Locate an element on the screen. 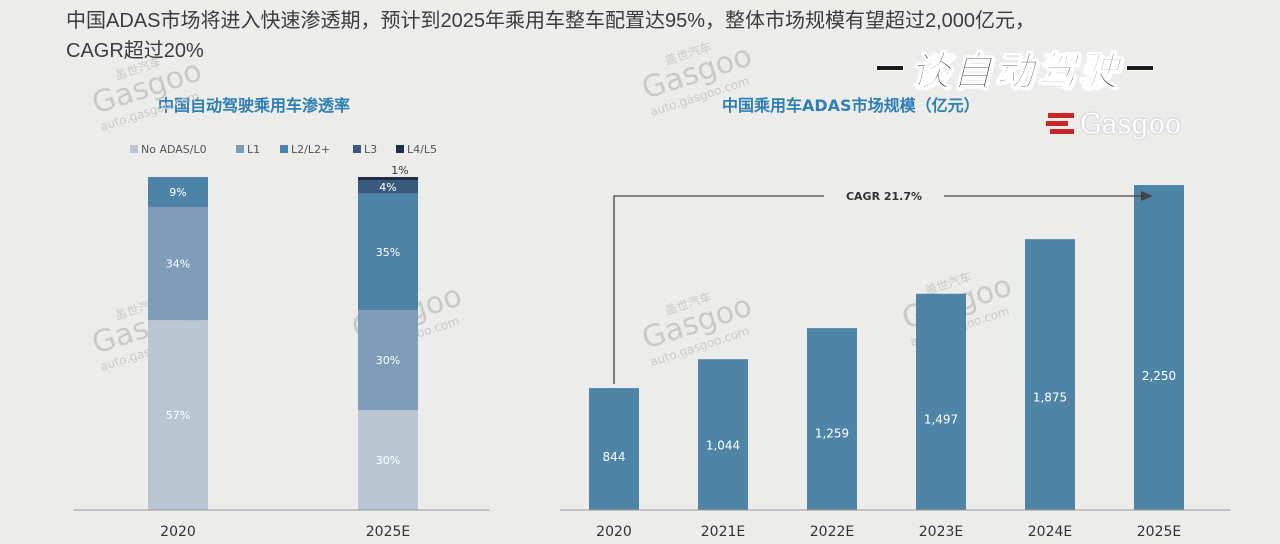 This screenshot has width=1280, height=544. x-tick-label: 2021E is located at coordinates (723, 532).